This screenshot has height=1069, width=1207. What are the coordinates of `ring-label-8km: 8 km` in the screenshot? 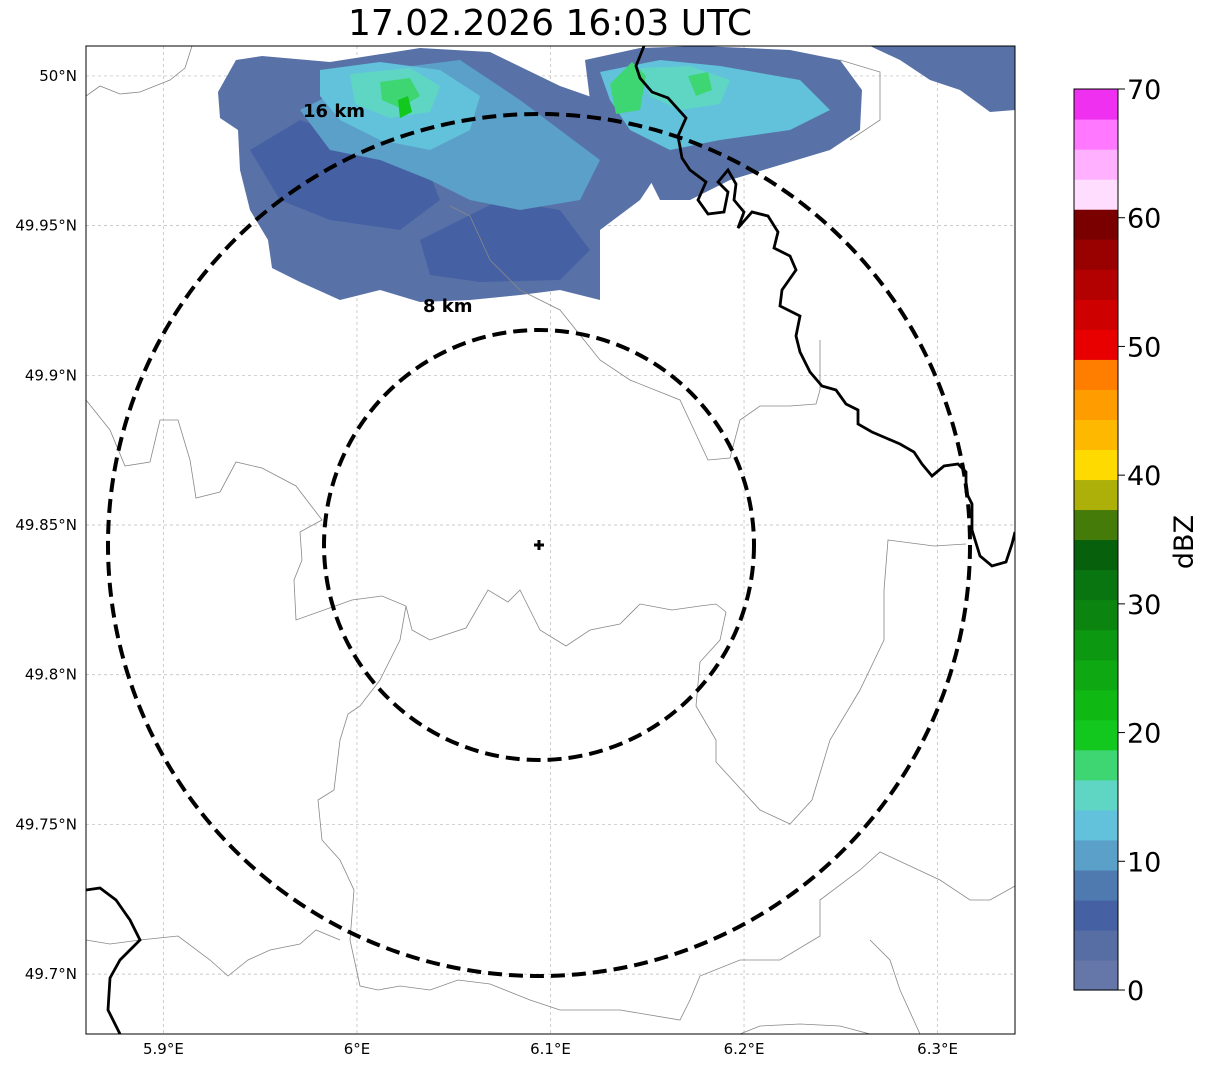 It's located at (448, 306).